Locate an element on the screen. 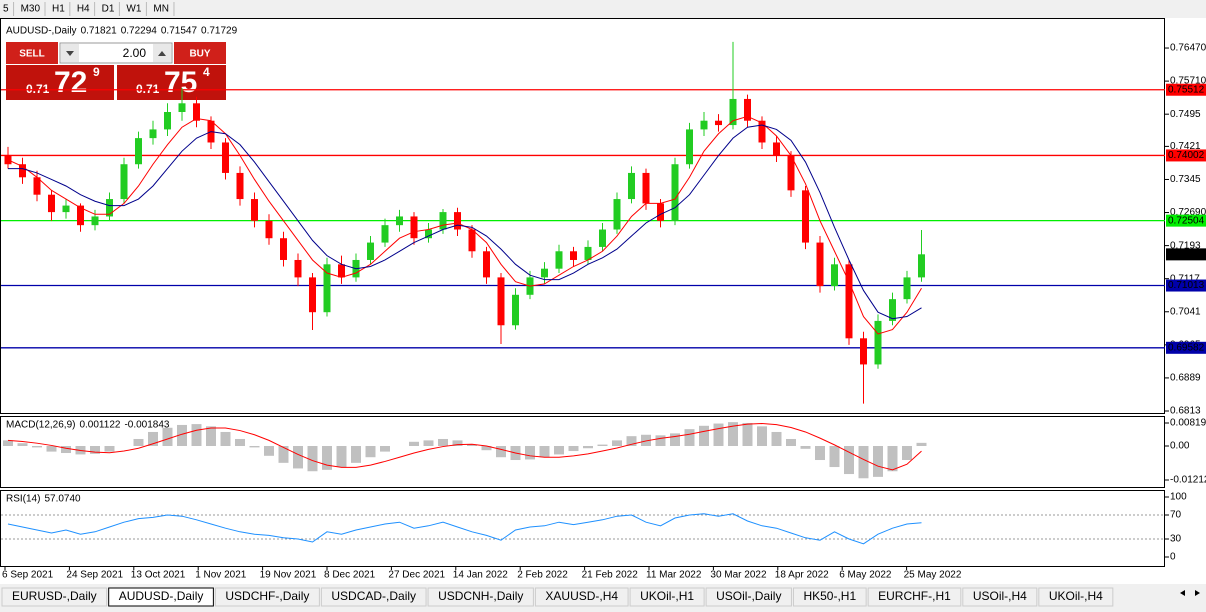 This screenshot has width=1206, height=612. sell-label: SELL is located at coordinates (32, 54).